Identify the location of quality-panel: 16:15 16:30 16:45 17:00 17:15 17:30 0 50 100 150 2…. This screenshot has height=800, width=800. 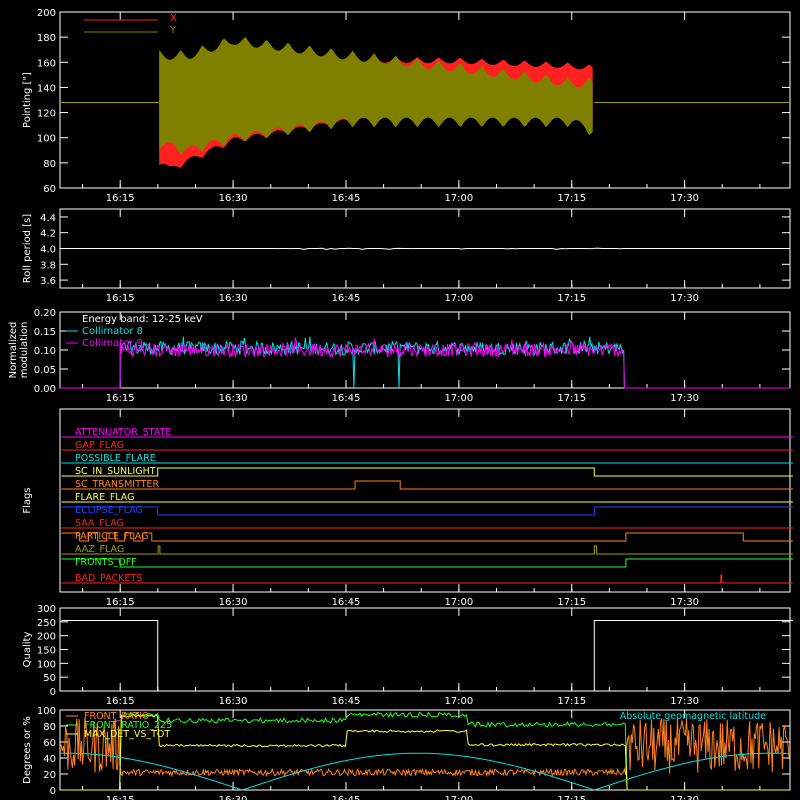
(407, 655).